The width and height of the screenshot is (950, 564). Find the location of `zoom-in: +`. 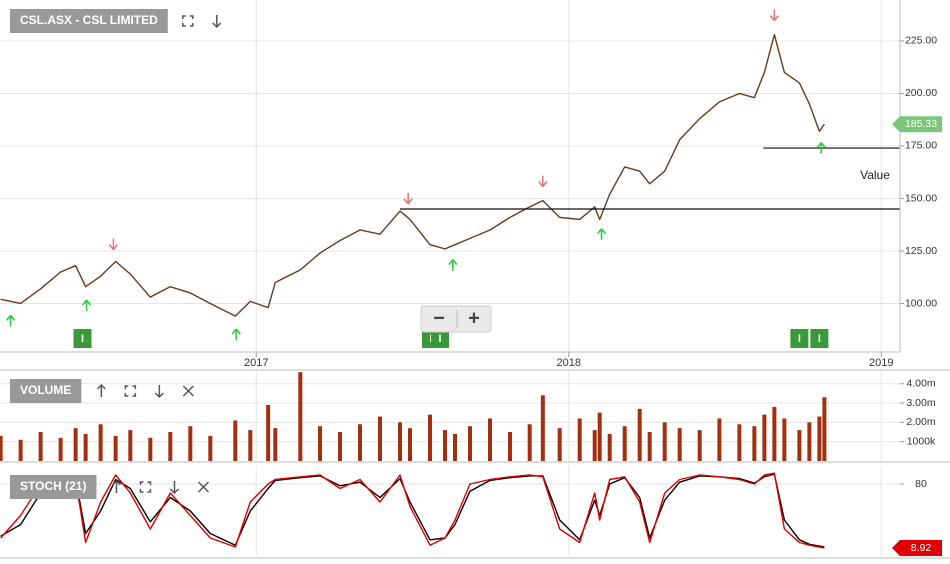

zoom-in: + is located at coordinates (474, 318).